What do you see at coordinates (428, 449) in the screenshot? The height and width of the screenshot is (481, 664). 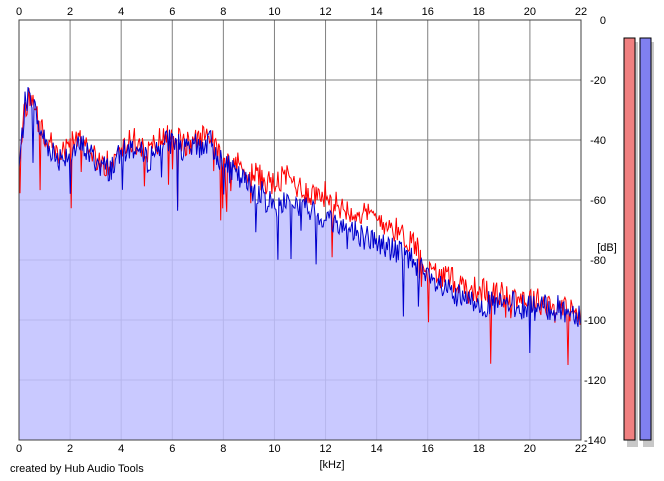 I see `x-tick-label-bottom: 16` at bounding box center [428, 449].